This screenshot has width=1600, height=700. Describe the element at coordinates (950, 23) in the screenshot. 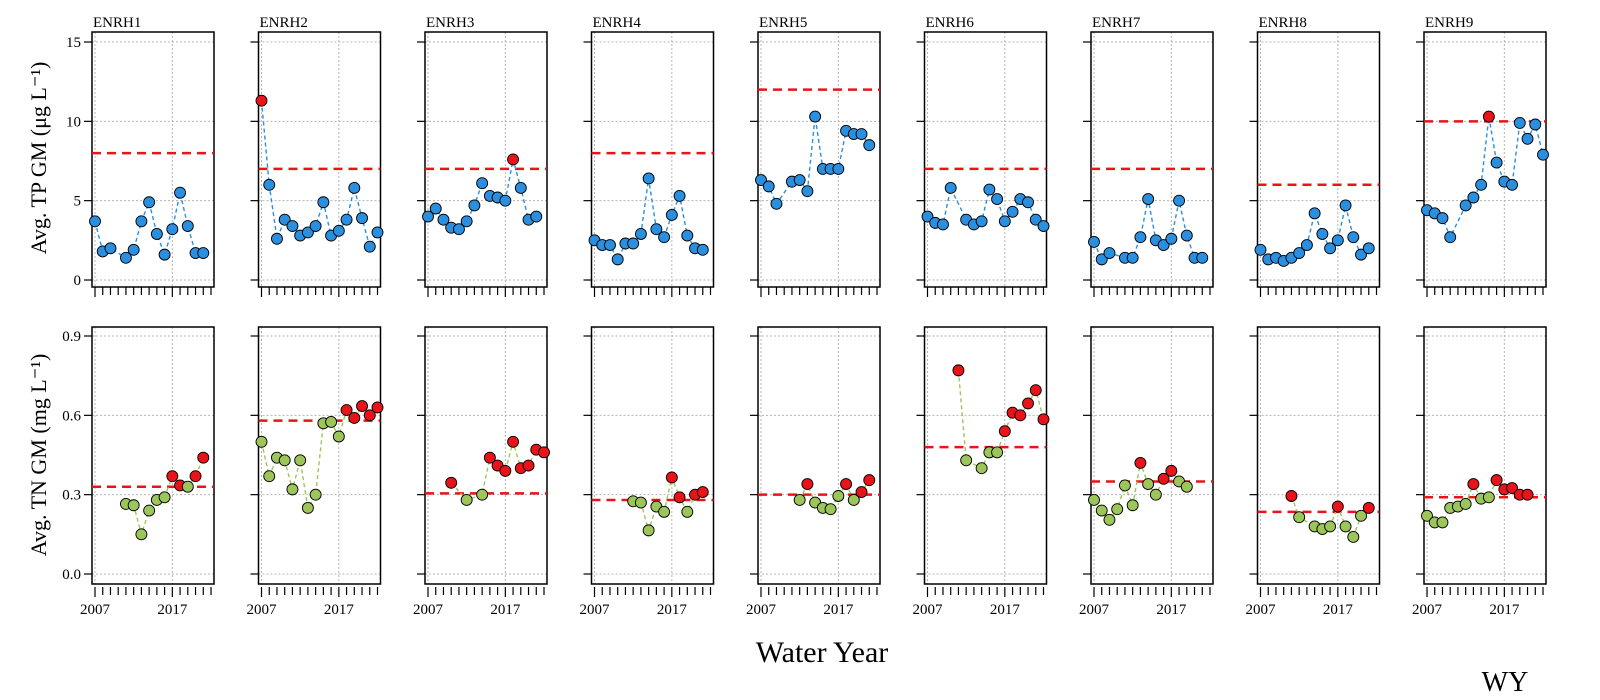

I see `site-title: ENRH6` at that location.